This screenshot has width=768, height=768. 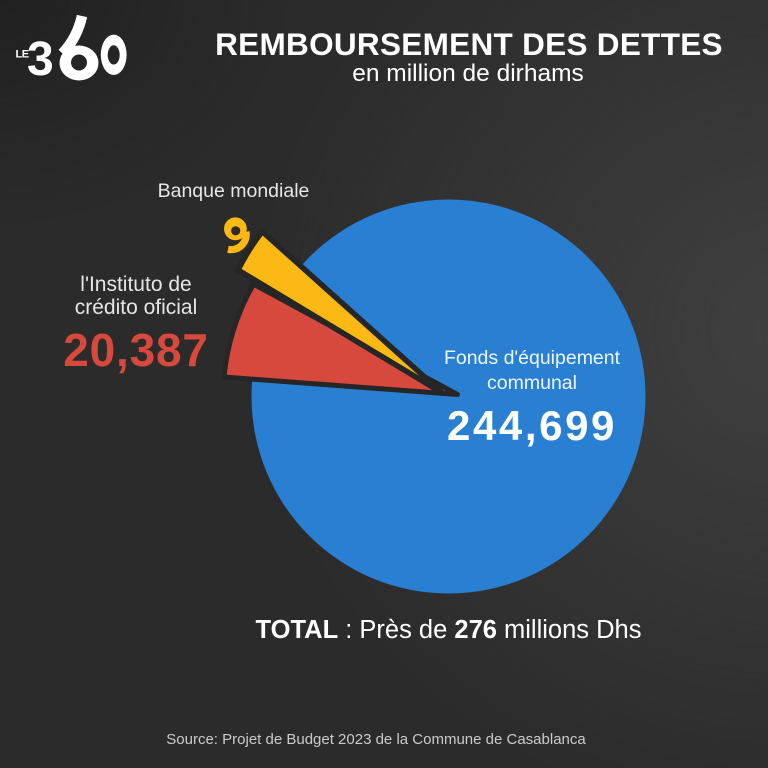 I want to click on svg-text: 3, so click(x=40, y=59).